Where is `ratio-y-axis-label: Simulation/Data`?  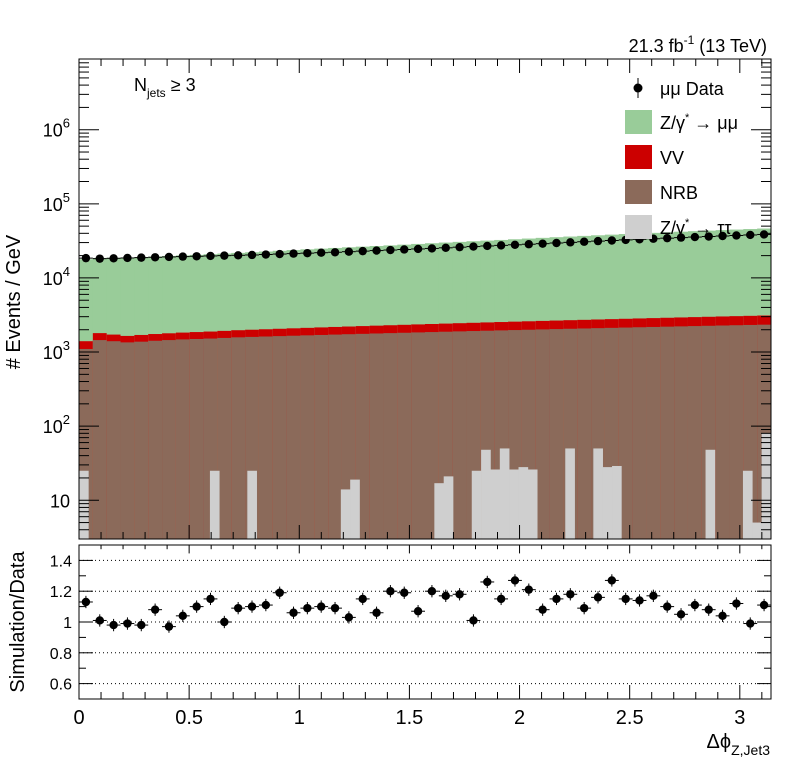
ratio-y-axis-label: Simulation/Data is located at coordinates (18, 622).